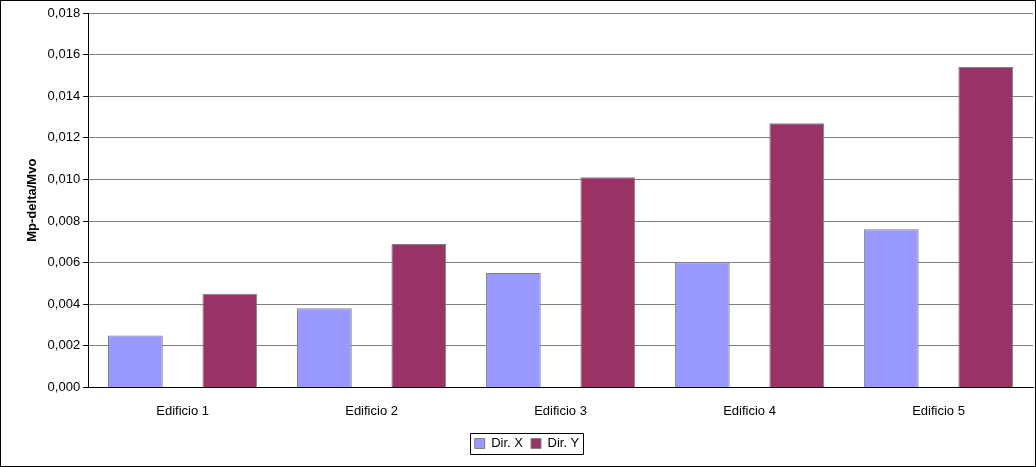 This screenshot has height=467, width=1036. What do you see at coordinates (563, 443) in the screenshot?
I see `legend-label: Dir. Y` at bounding box center [563, 443].